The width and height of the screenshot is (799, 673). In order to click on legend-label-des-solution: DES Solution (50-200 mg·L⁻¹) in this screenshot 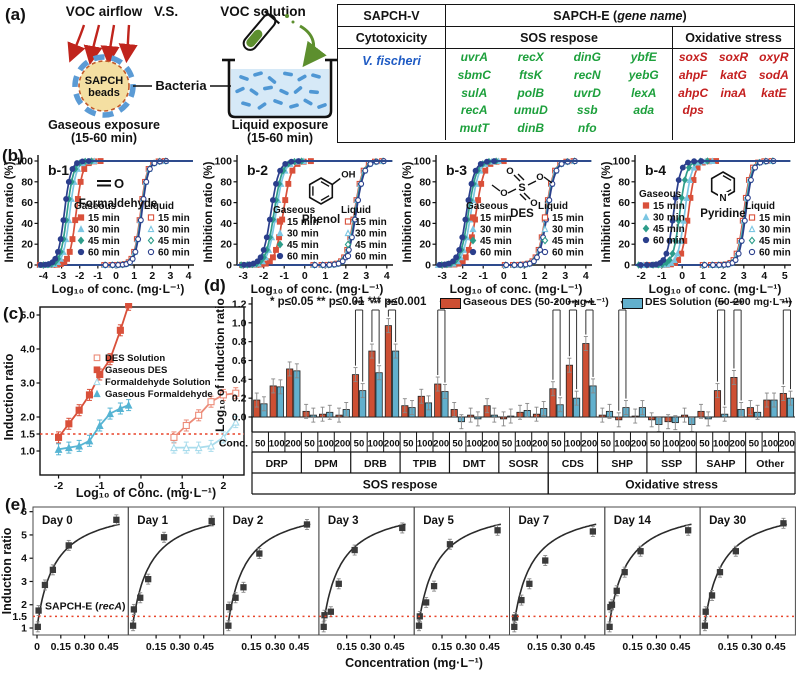, I will do `click(718, 302)`.